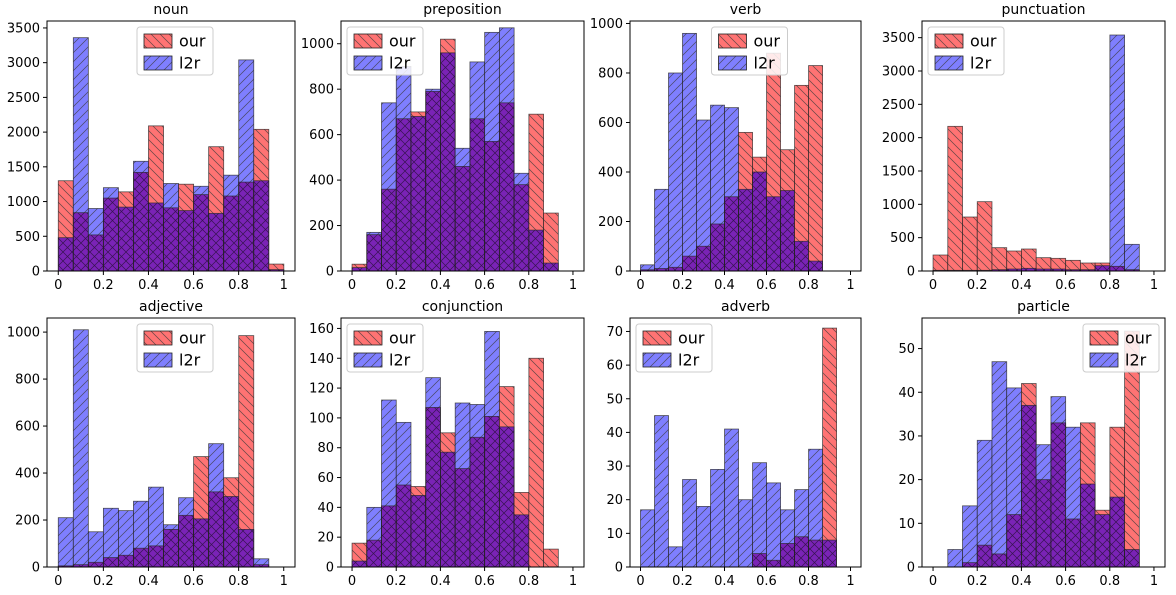 This screenshot has height=595, width=1176. What do you see at coordinates (321, 418) in the screenshot?
I see `y-tick-label: 100` at bounding box center [321, 418].